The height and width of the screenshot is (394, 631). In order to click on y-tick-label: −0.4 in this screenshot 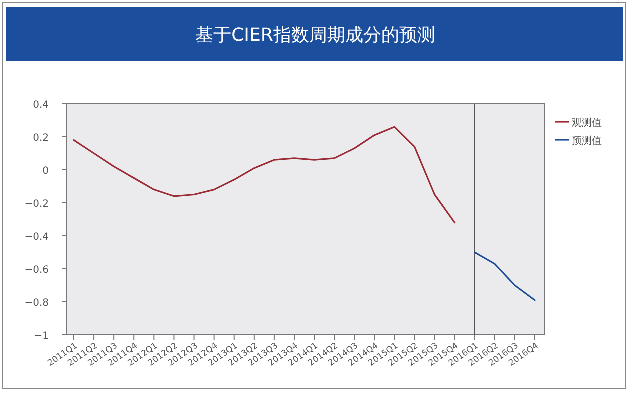, I will do `click(36, 237)`.